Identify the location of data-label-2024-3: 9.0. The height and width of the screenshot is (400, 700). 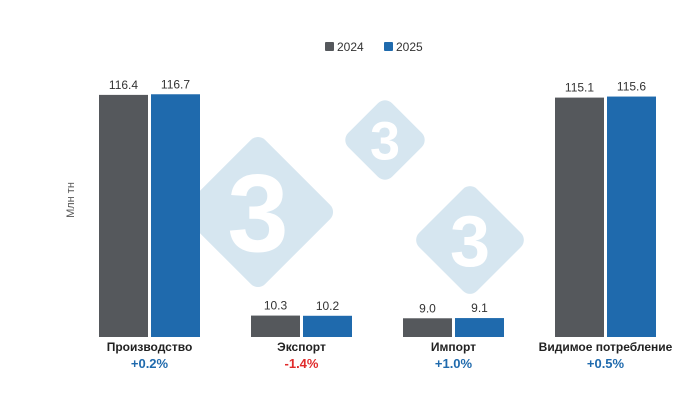
(427, 308).